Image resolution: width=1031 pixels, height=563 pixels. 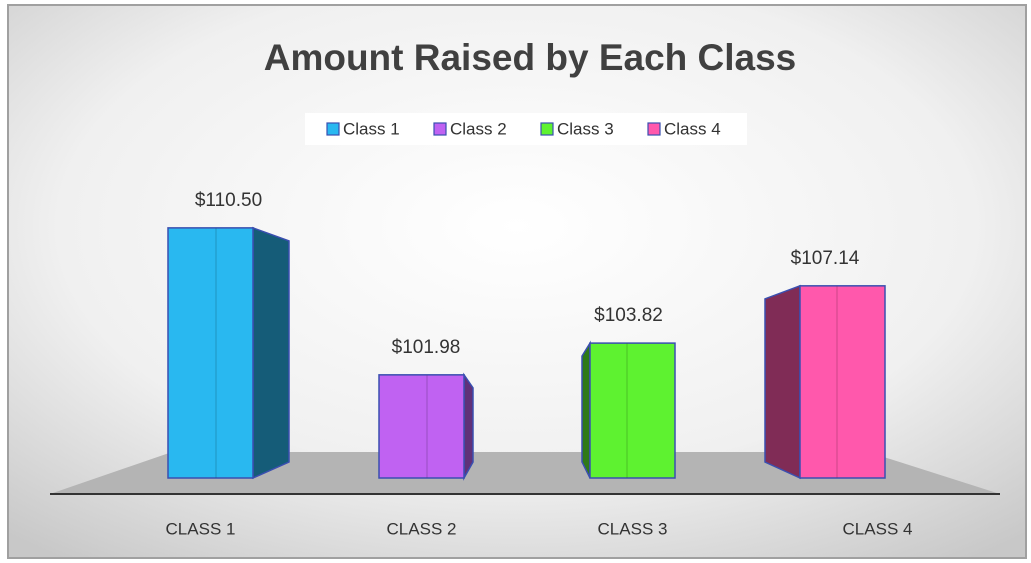 I want to click on data-label: $110.50, so click(x=228, y=200).